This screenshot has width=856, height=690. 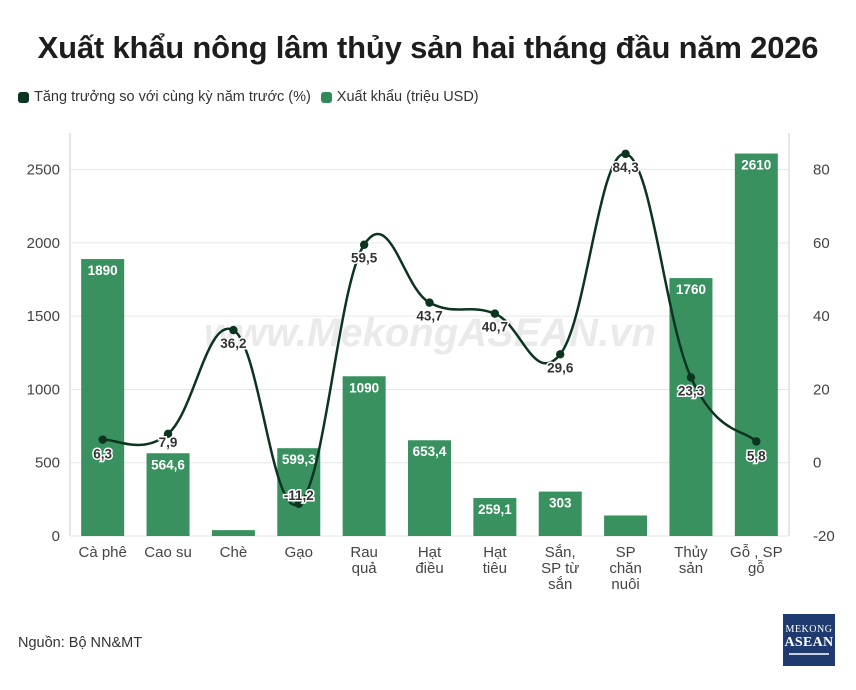 I want to click on bar-value-label: 653,4, so click(x=430, y=451).